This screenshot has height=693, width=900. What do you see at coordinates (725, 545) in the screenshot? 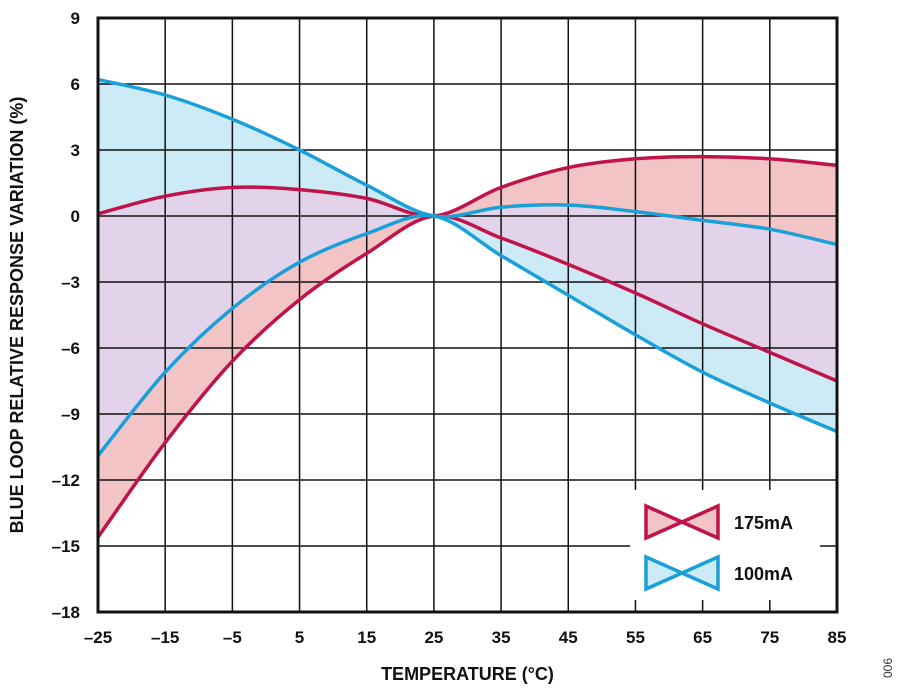
I see `legend: 175mA 100mA` at bounding box center [725, 545].